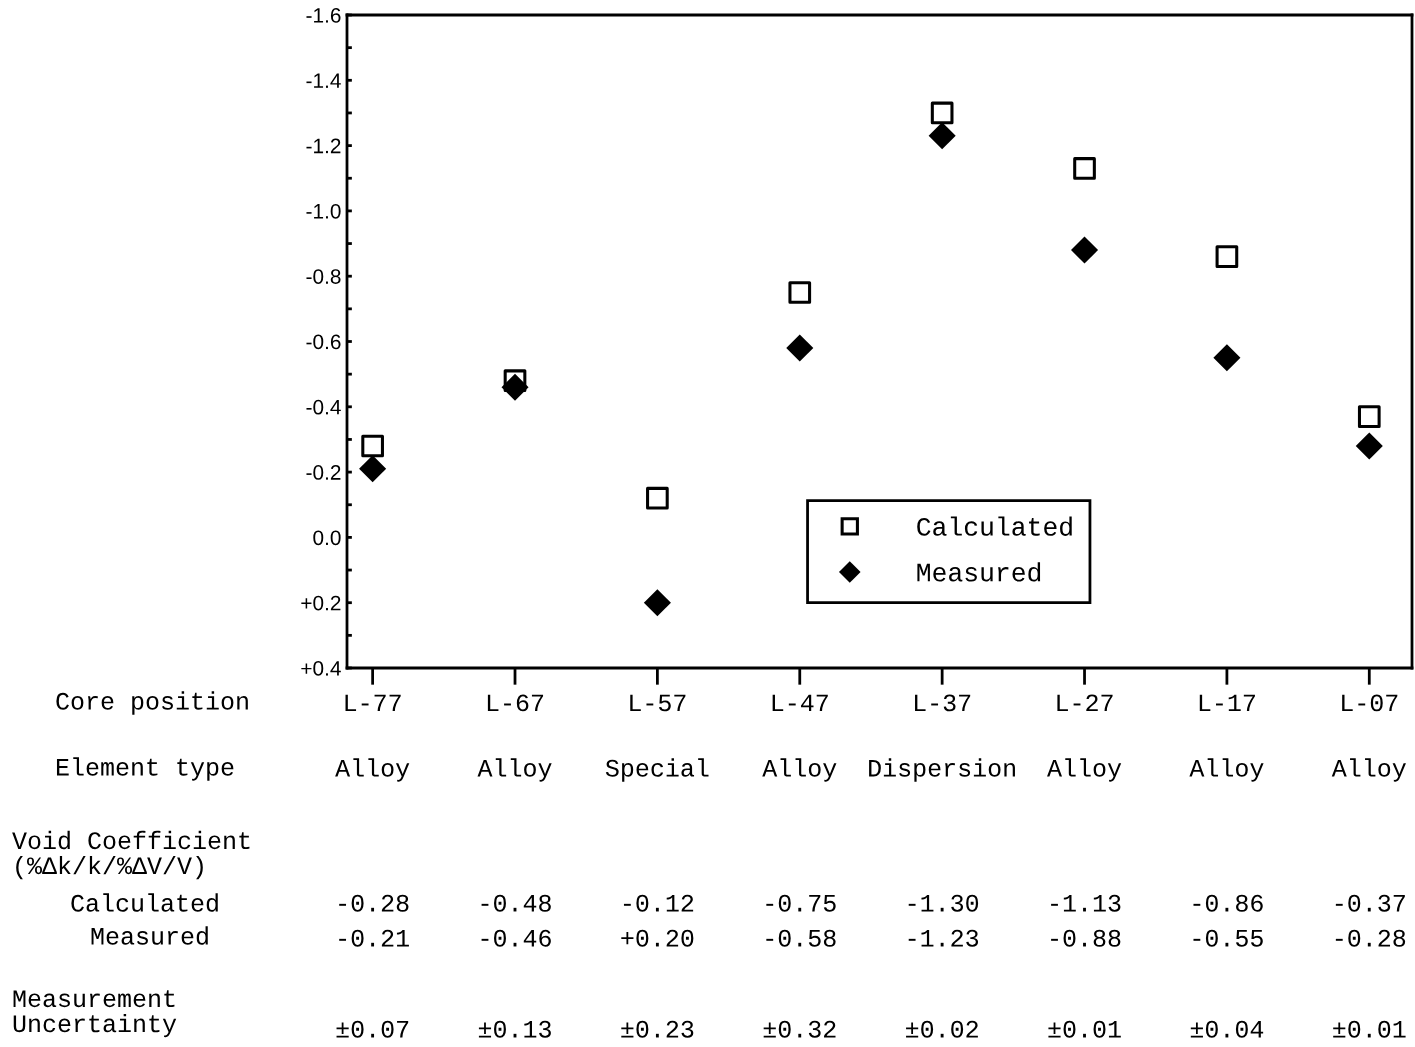  Describe the element at coordinates (374, 938) in the screenshot. I see `data-label: -0.21` at that location.